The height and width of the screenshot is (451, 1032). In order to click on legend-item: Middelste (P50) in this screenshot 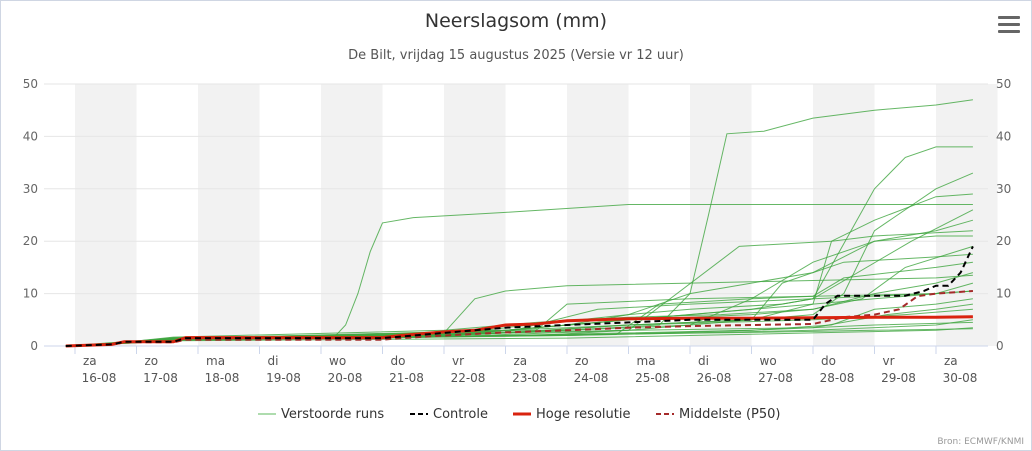, I will do `click(718, 414)`.